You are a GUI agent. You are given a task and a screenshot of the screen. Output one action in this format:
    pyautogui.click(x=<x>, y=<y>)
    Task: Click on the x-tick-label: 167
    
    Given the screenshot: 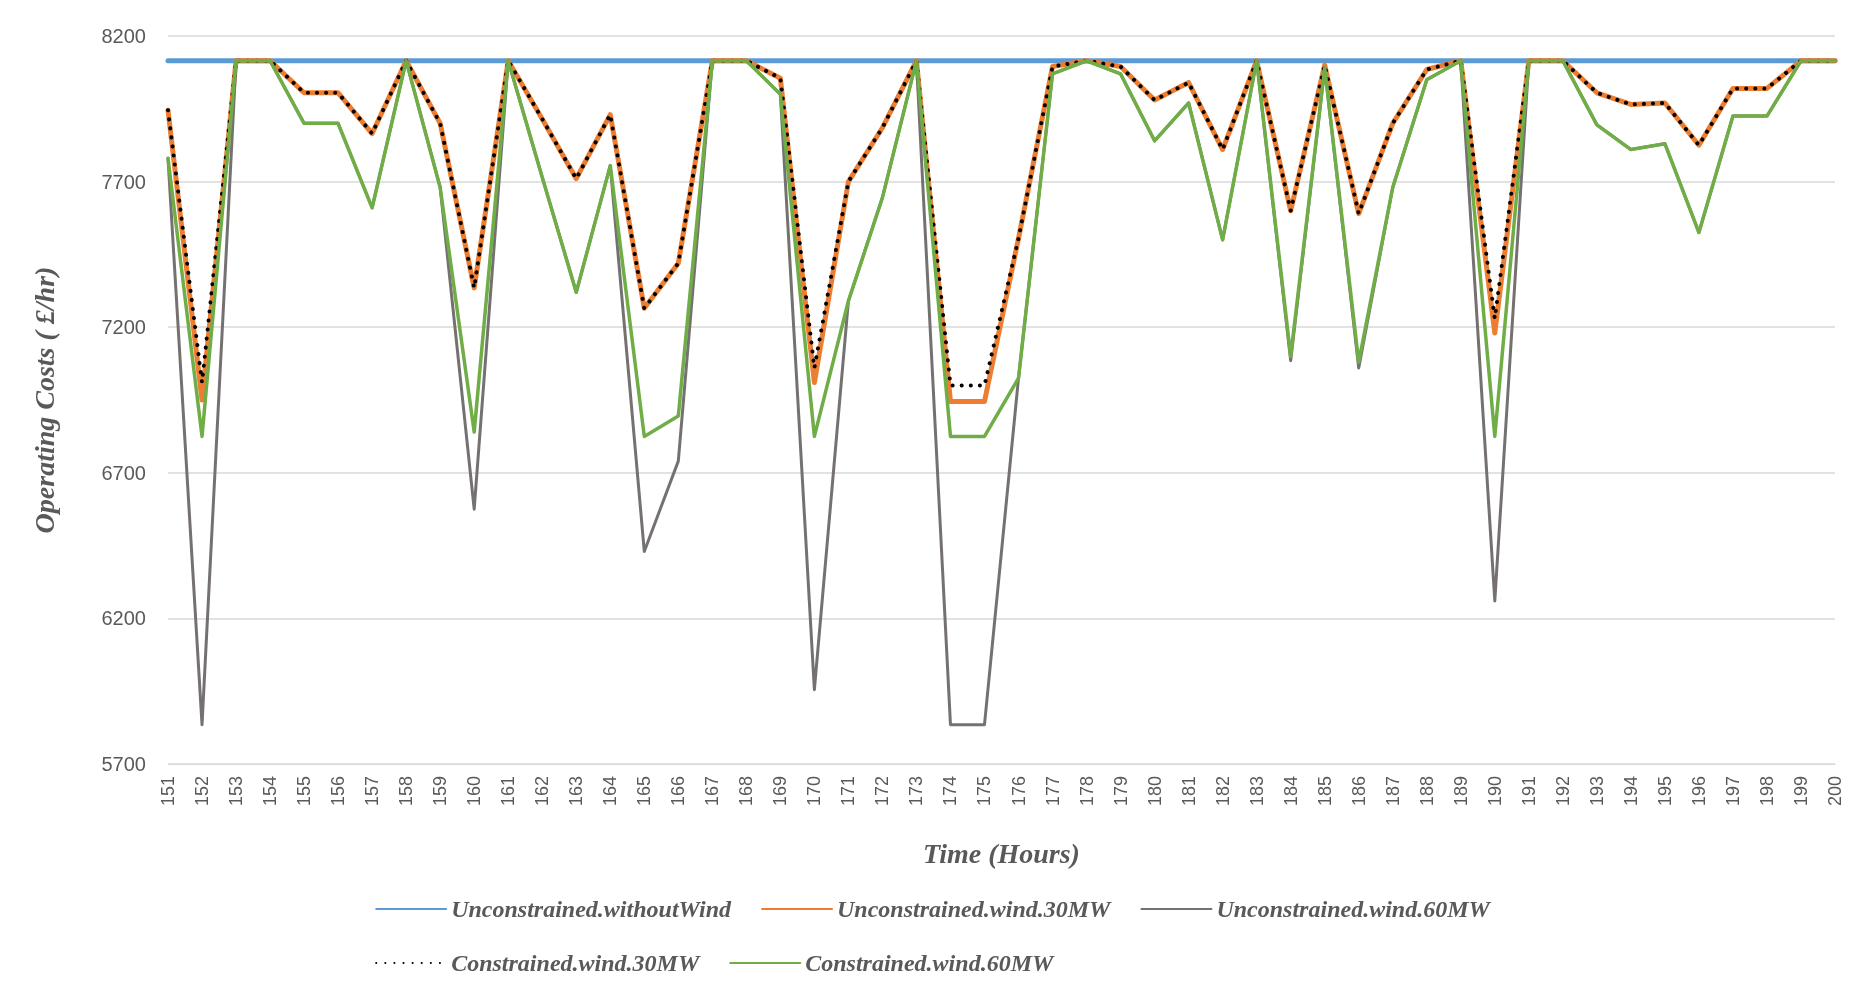 What is the action you would take?
    pyautogui.click(x=712, y=791)
    